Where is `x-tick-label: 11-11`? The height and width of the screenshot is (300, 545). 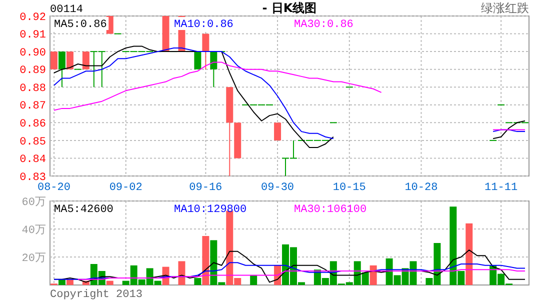 x-tick-label: 11-11 is located at coordinates (501, 188).